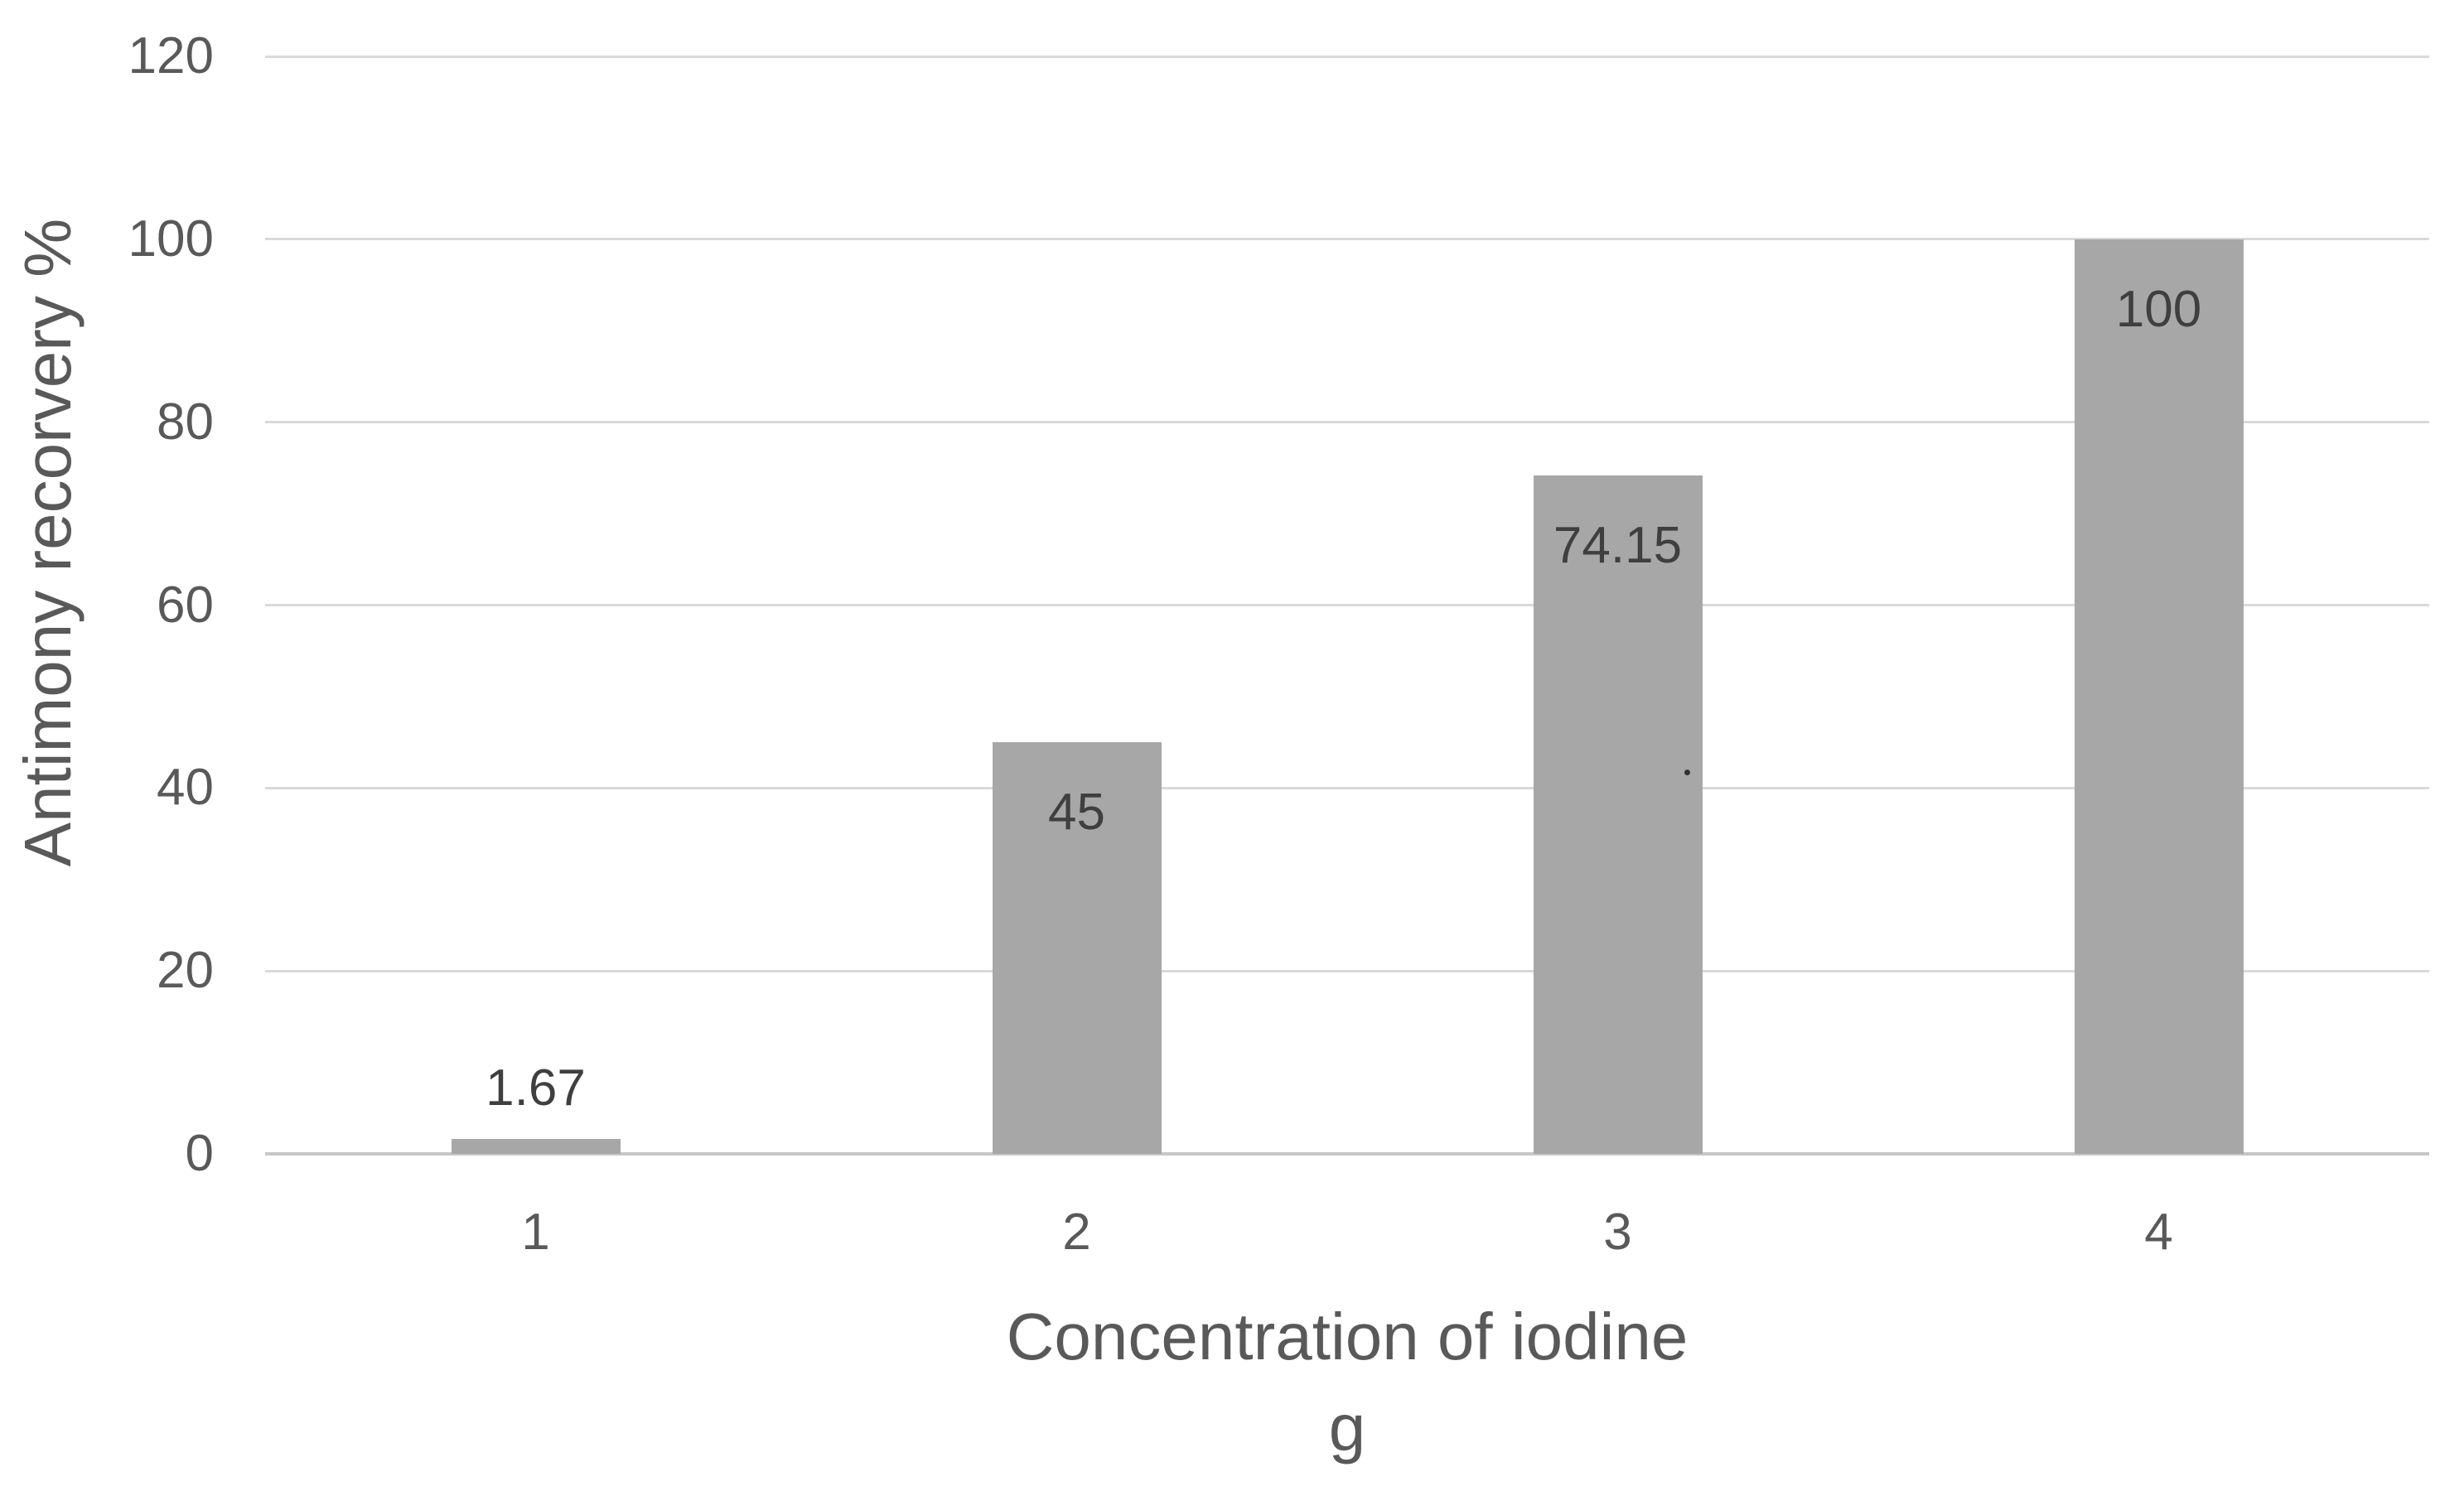  I want to click on y-tick-label-40: 40, so click(185, 788).